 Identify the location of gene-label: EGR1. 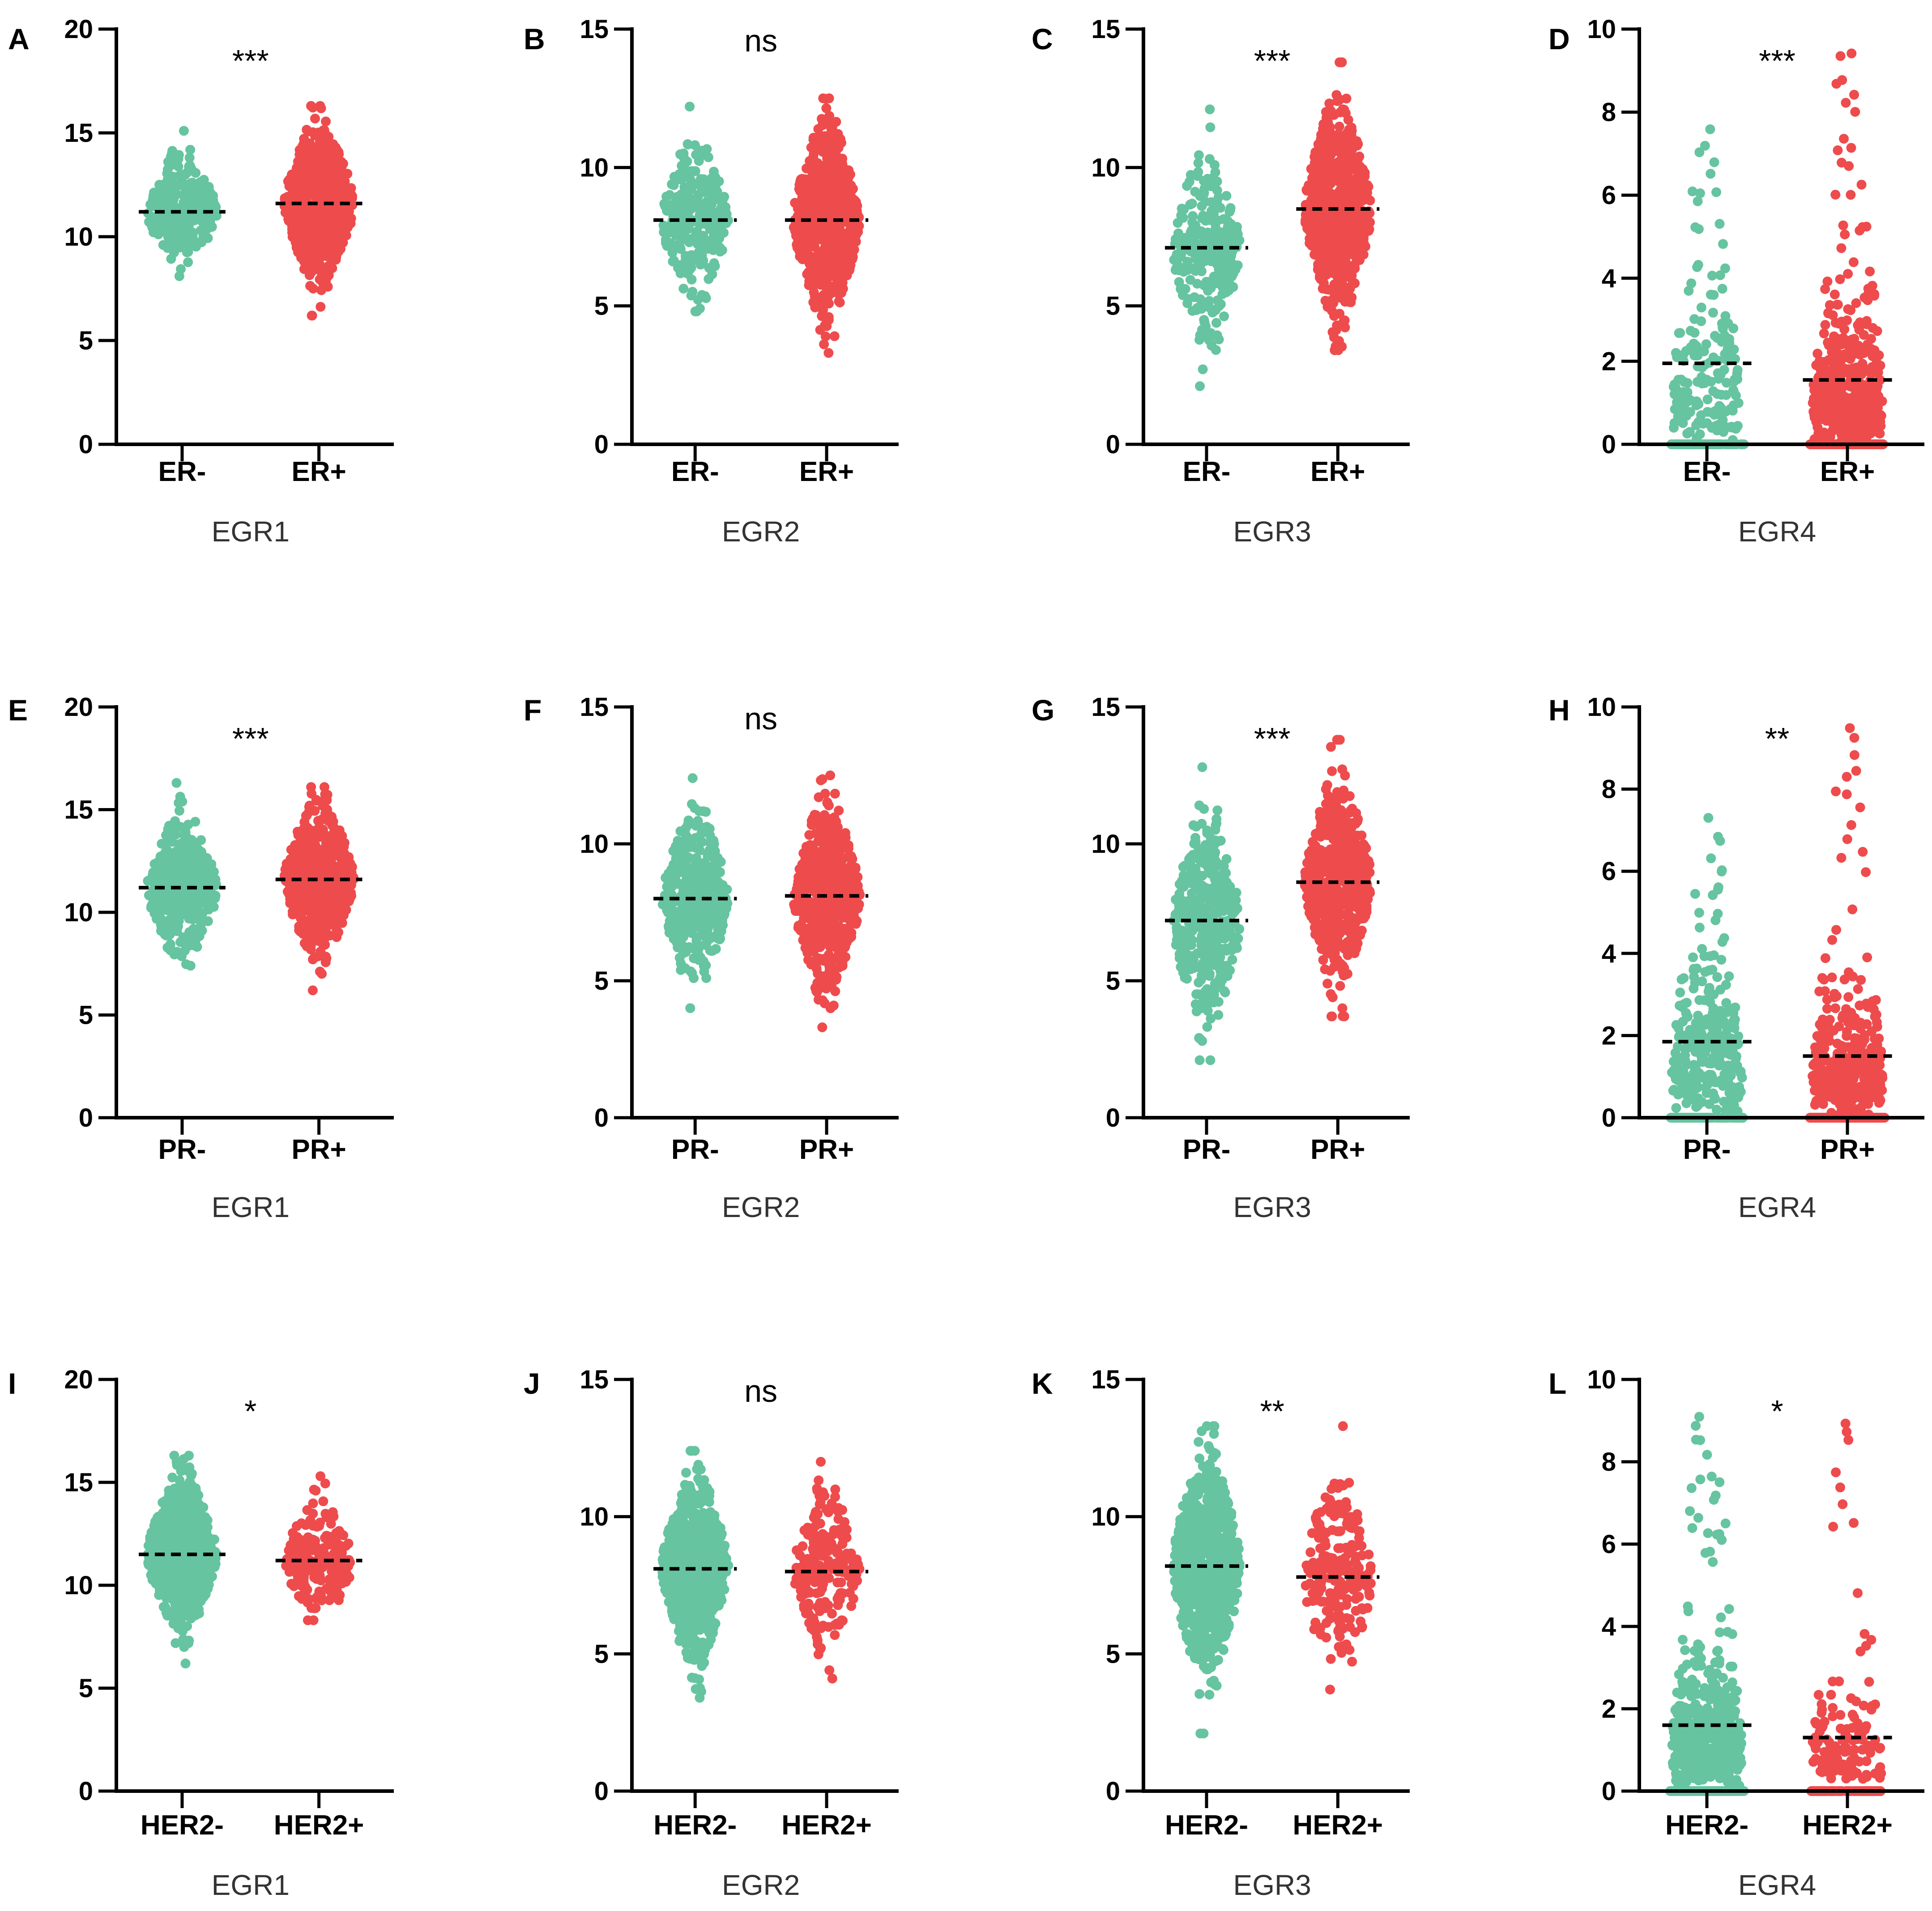
(251, 531).